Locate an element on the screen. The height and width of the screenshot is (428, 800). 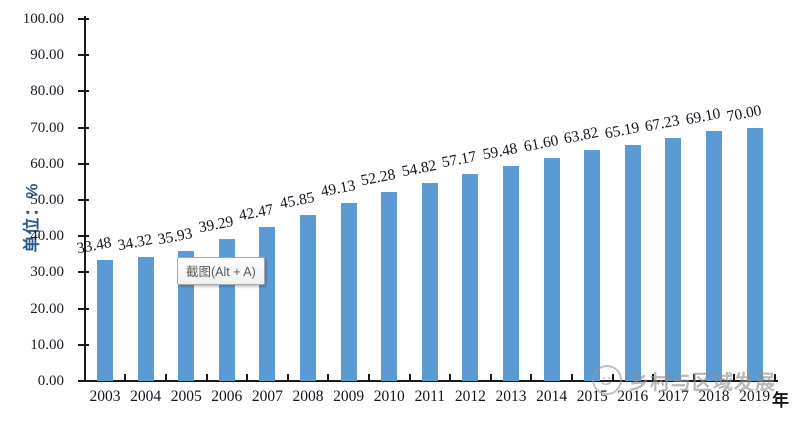
bar-value-label: 52.28 is located at coordinates (378, 177).